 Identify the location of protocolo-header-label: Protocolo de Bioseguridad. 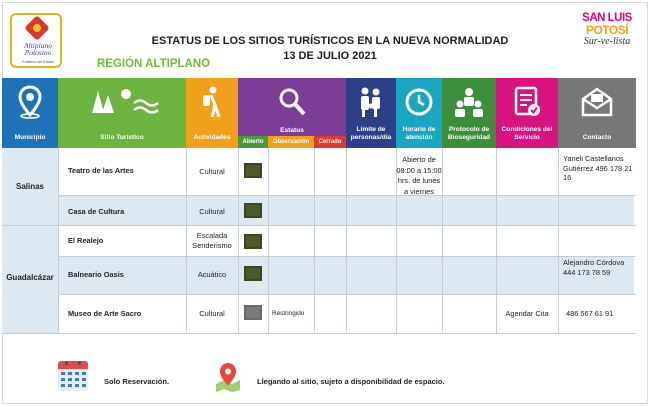
(469, 133).